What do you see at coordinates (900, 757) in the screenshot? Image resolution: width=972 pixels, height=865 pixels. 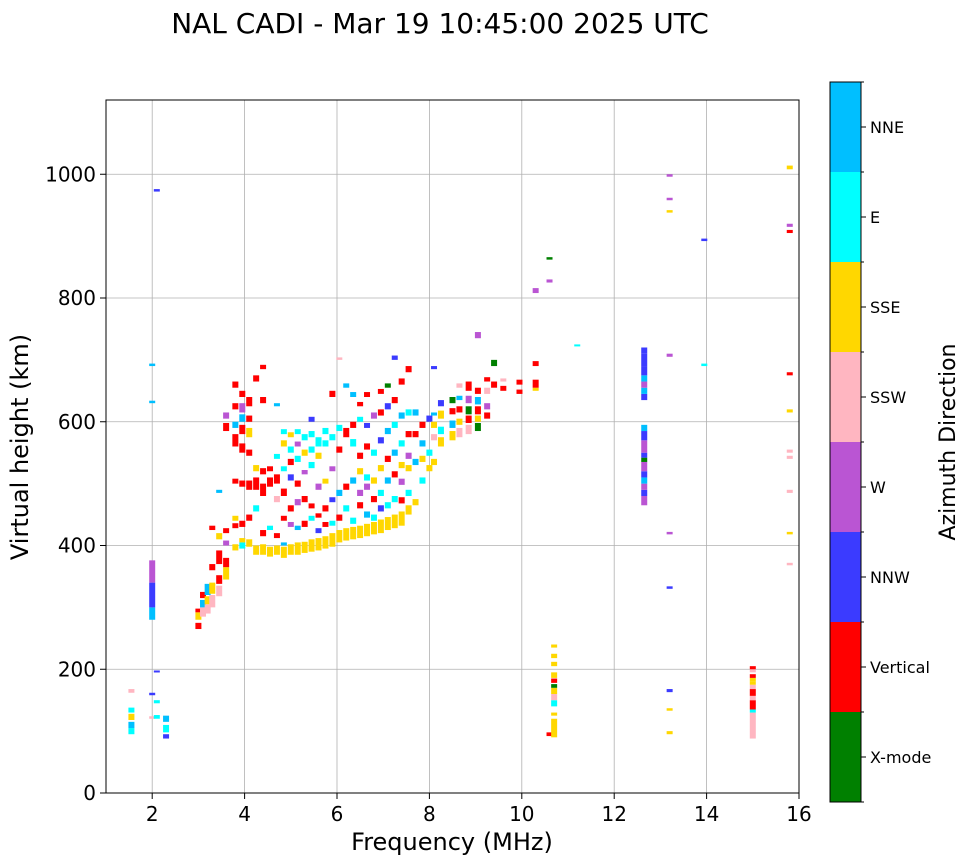 I see `colorbar-tick-label: X-mode` at bounding box center [900, 757].